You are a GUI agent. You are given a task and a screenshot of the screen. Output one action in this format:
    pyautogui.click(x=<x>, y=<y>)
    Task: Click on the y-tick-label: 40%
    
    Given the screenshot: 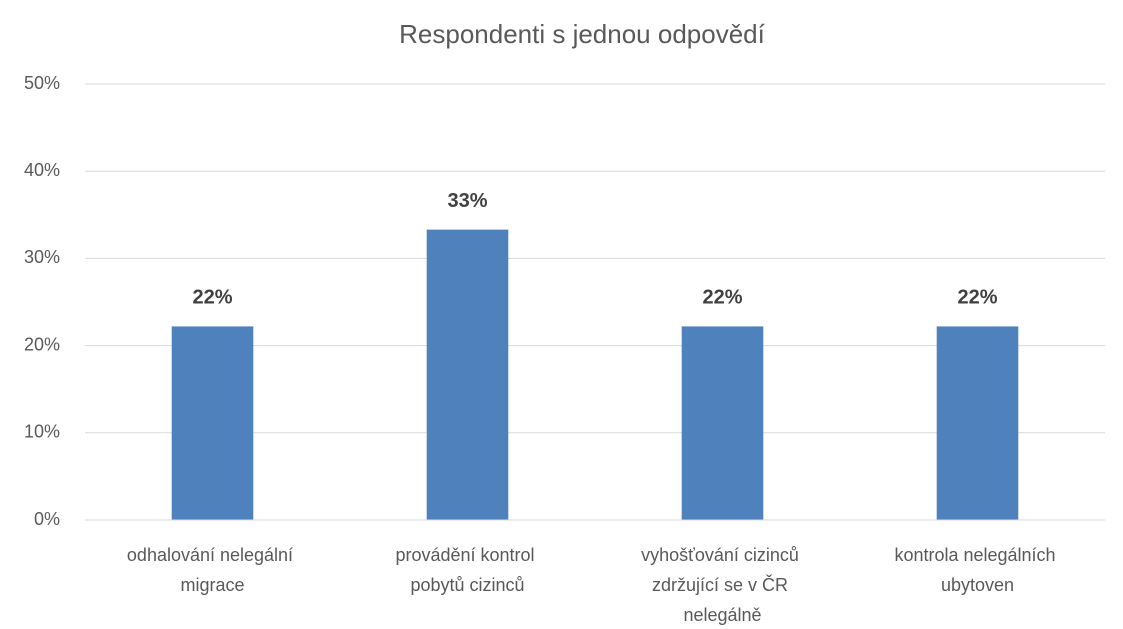 What is the action you would take?
    pyautogui.click(x=42, y=170)
    